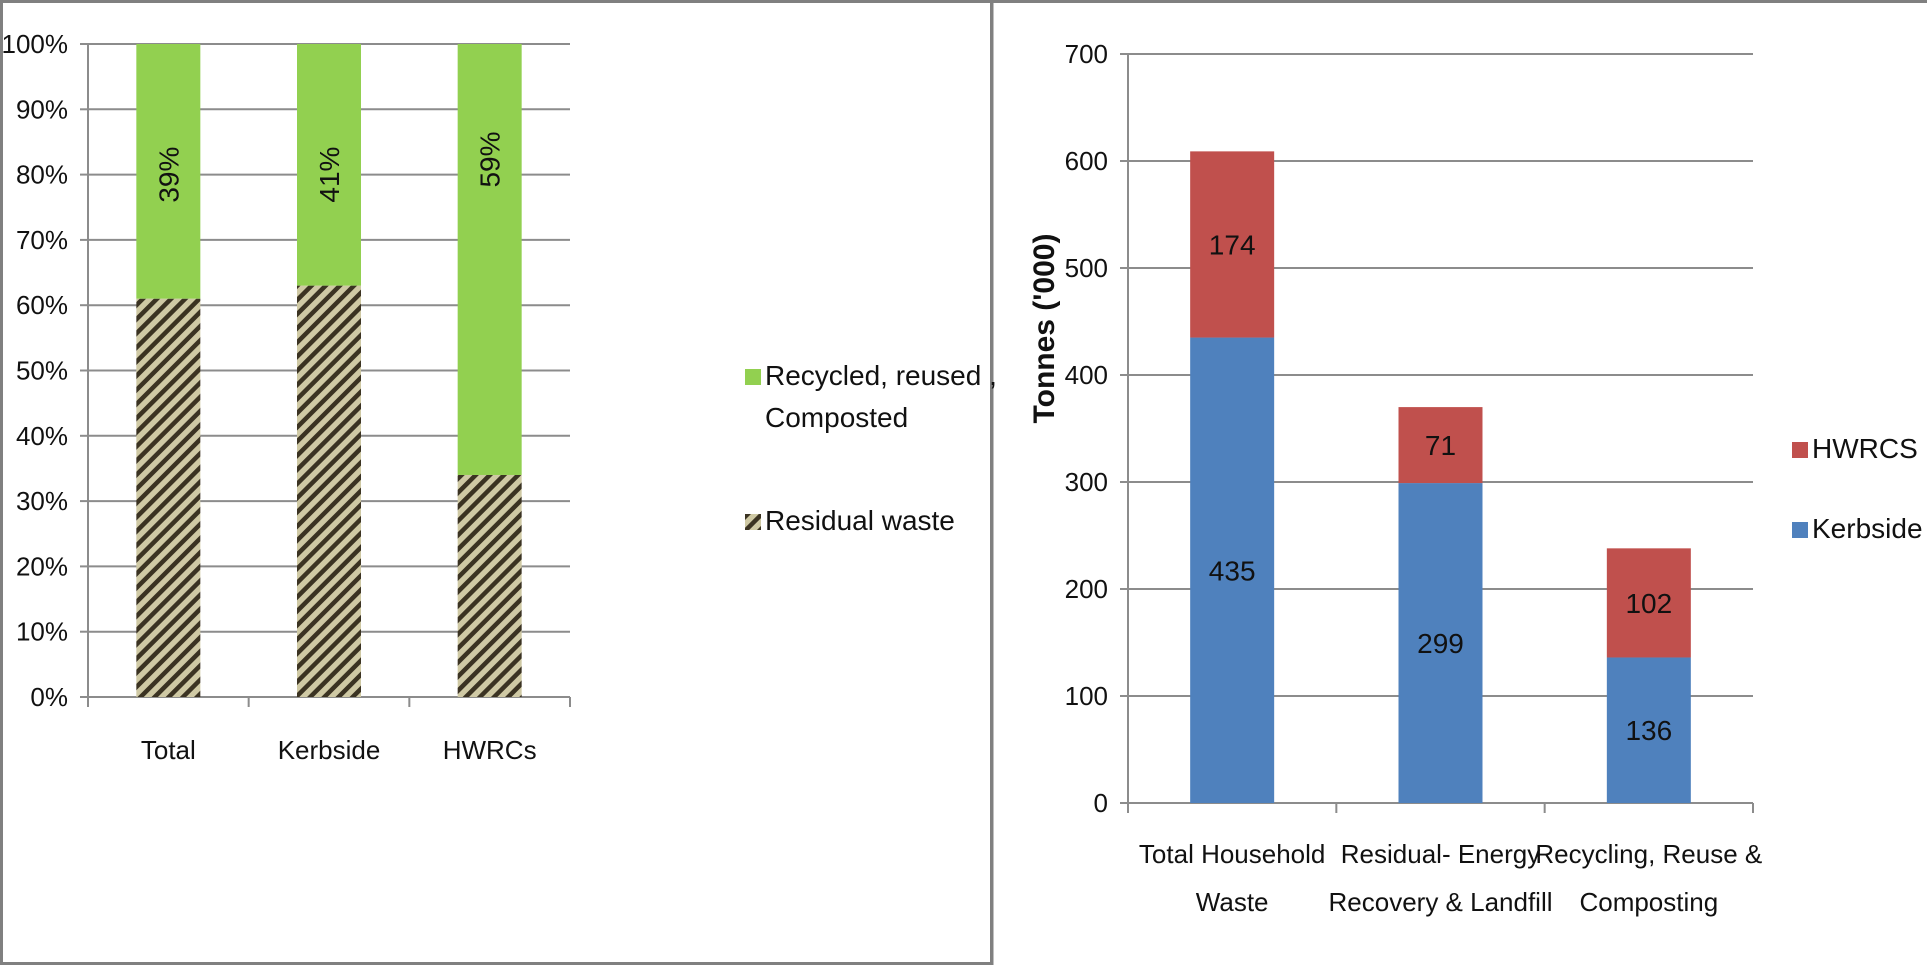 The image size is (1927, 965). What do you see at coordinates (42, 109) in the screenshot?
I see `y-tick-label: 90%` at bounding box center [42, 109].